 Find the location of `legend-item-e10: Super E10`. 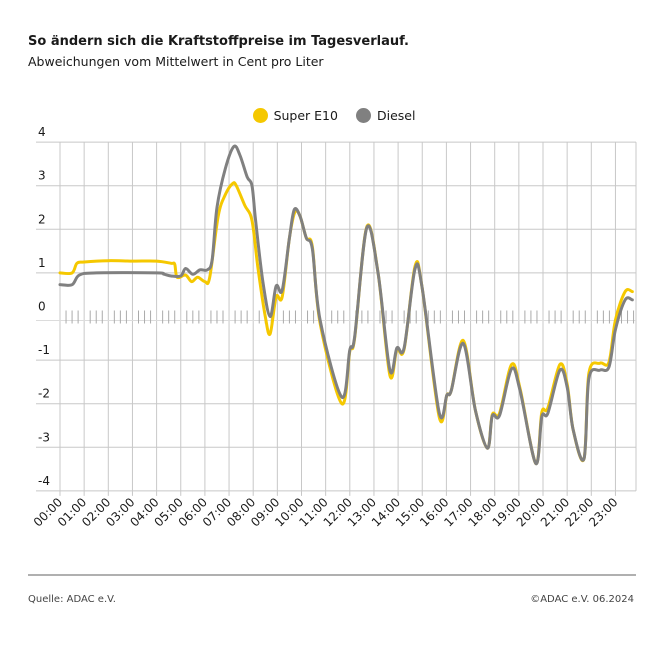

legend-item-e10: Super E10 is located at coordinates (295, 115).